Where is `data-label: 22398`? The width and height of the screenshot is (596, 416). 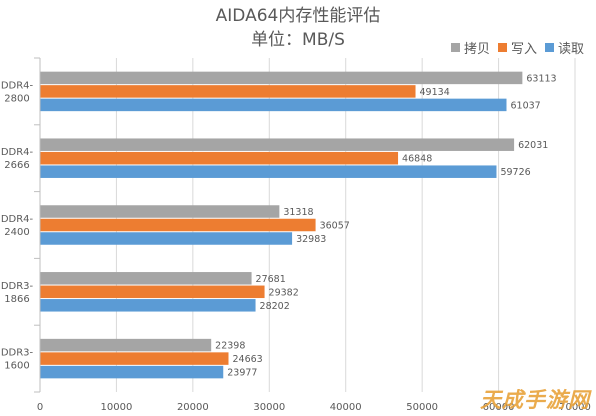
data-label: 22398 is located at coordinates (230, 346).